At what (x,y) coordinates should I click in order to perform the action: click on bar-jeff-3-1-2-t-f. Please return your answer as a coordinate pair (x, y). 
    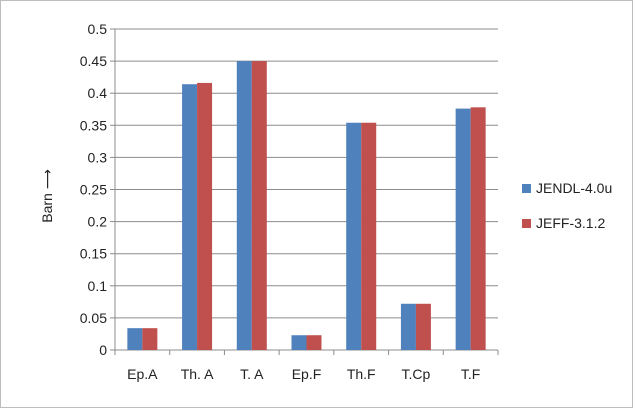
    Looking at the image, I should click on (478, 228).